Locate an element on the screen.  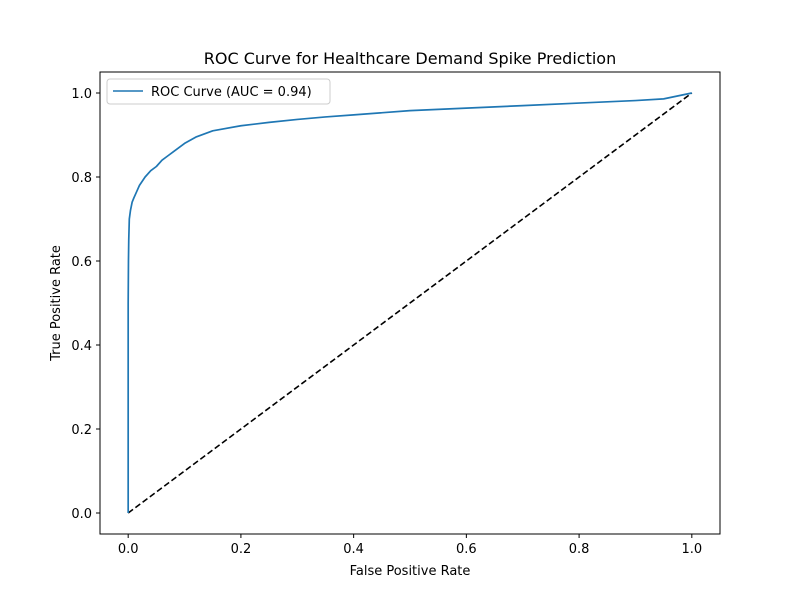
legend-box is located at coordinates (218, 91).